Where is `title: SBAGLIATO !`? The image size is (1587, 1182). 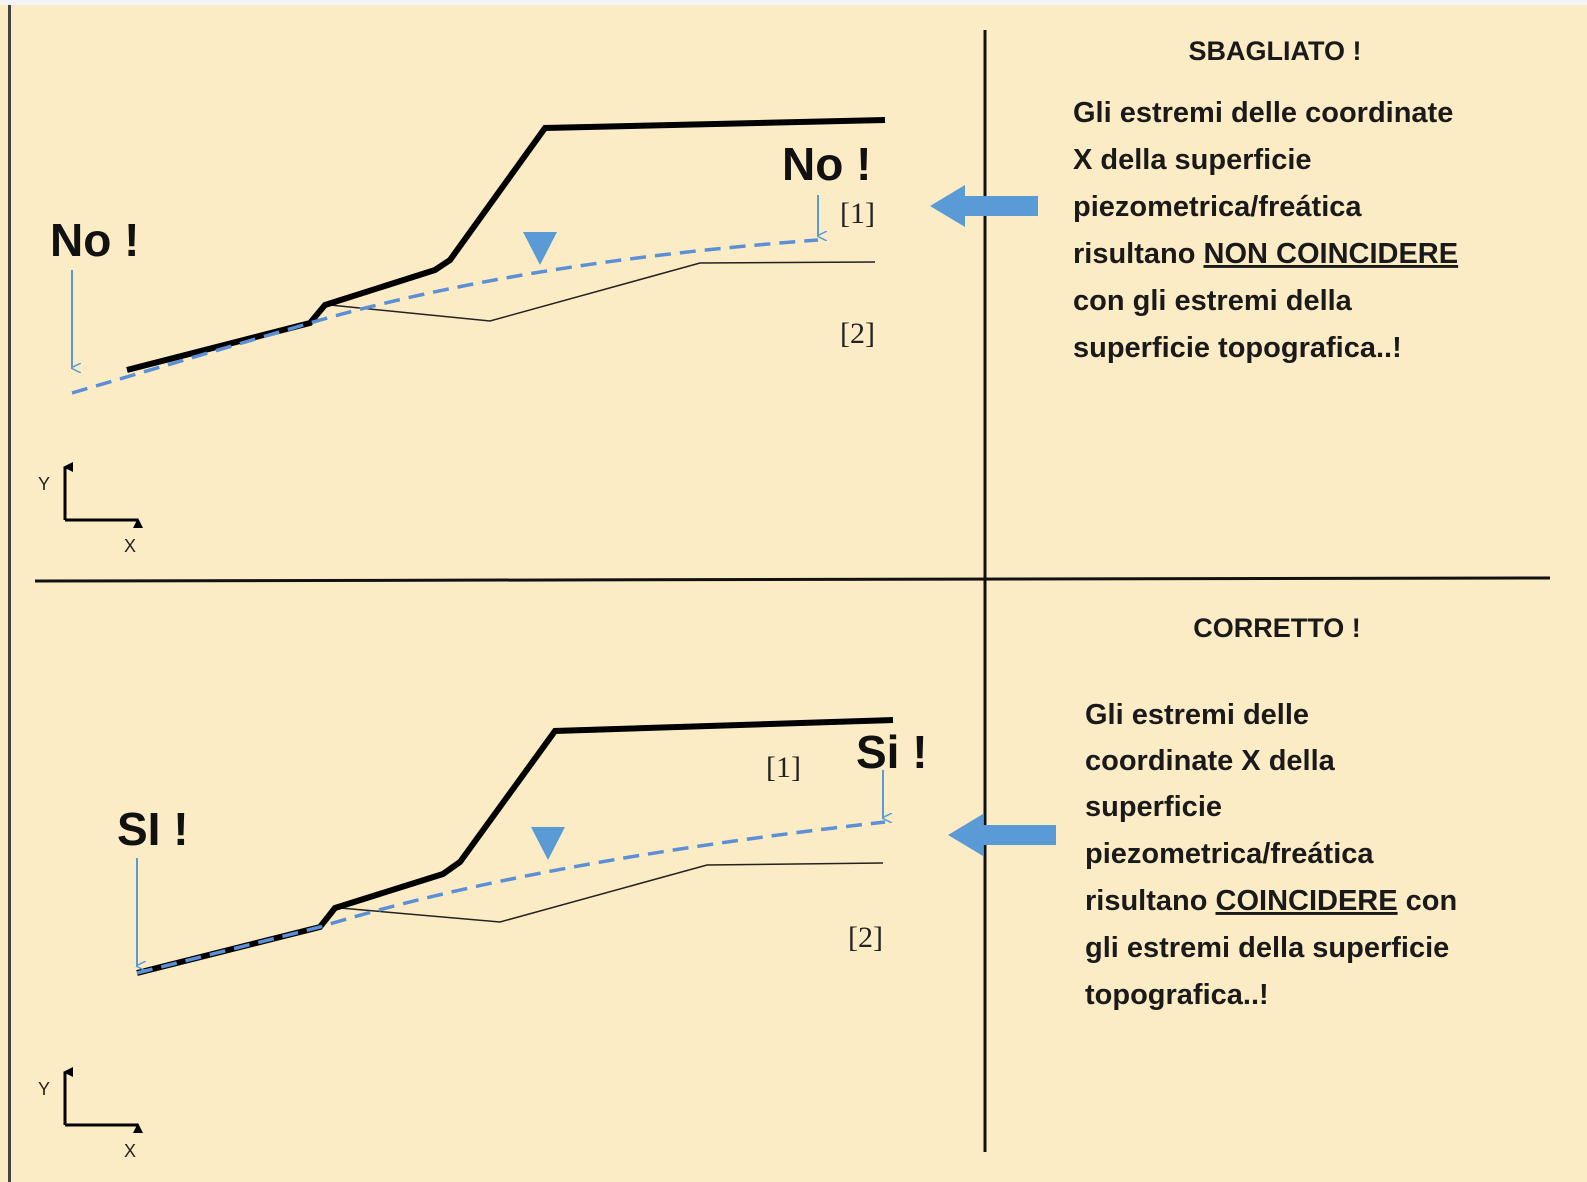
title: SBAGLIATO ! is located at coordinates (1275, 51).